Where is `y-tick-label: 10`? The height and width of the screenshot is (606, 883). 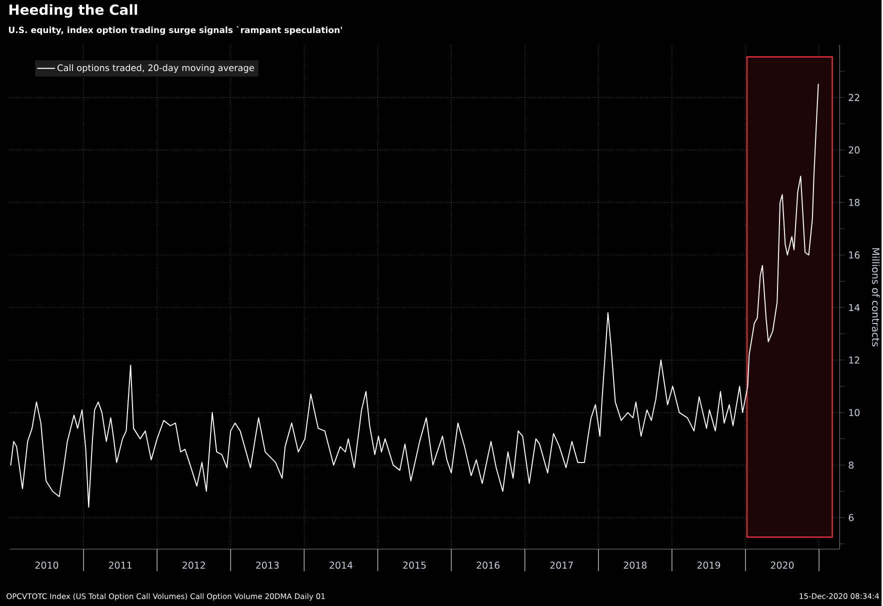
y-tick-label: 10 is located at coordinates (854, 412).